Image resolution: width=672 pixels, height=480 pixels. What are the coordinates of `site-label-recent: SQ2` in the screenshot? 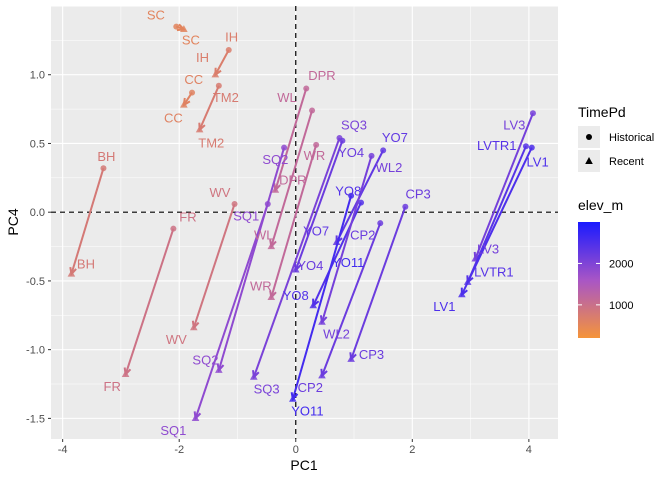 It's located at (205, 360).